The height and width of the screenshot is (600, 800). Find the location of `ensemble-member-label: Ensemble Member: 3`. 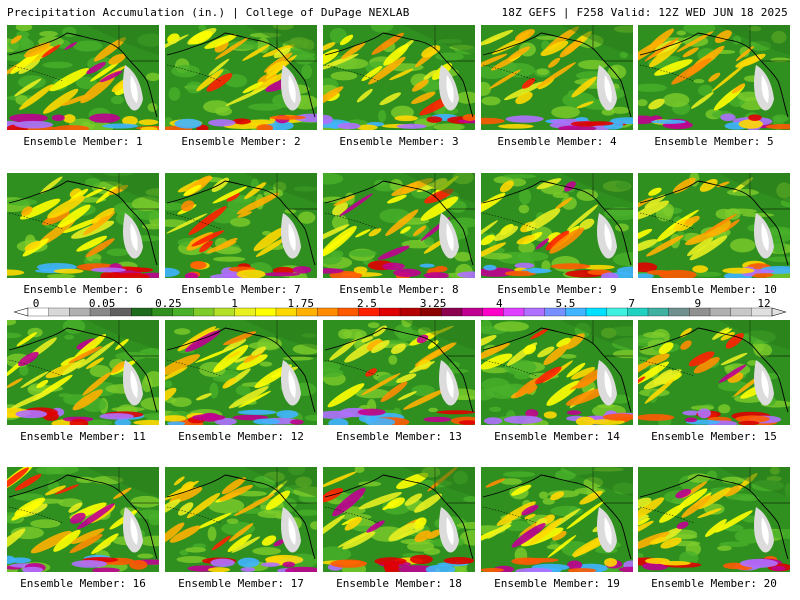

ensemble-member-label: Ensemble Member: 3 is located at coordinates (399, 141).